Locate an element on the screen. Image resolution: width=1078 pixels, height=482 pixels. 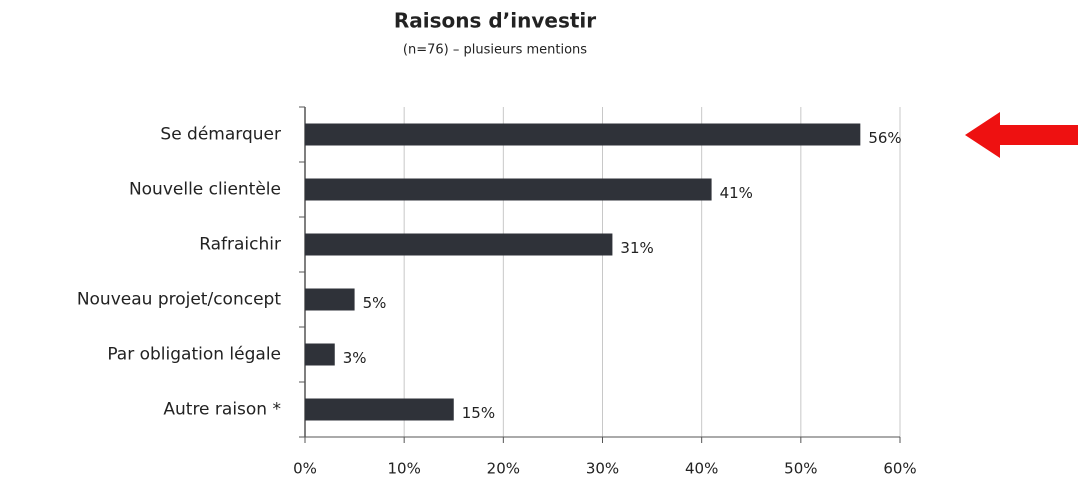
chart-title: Raisons d’investir is located at coordinates (495, 21).